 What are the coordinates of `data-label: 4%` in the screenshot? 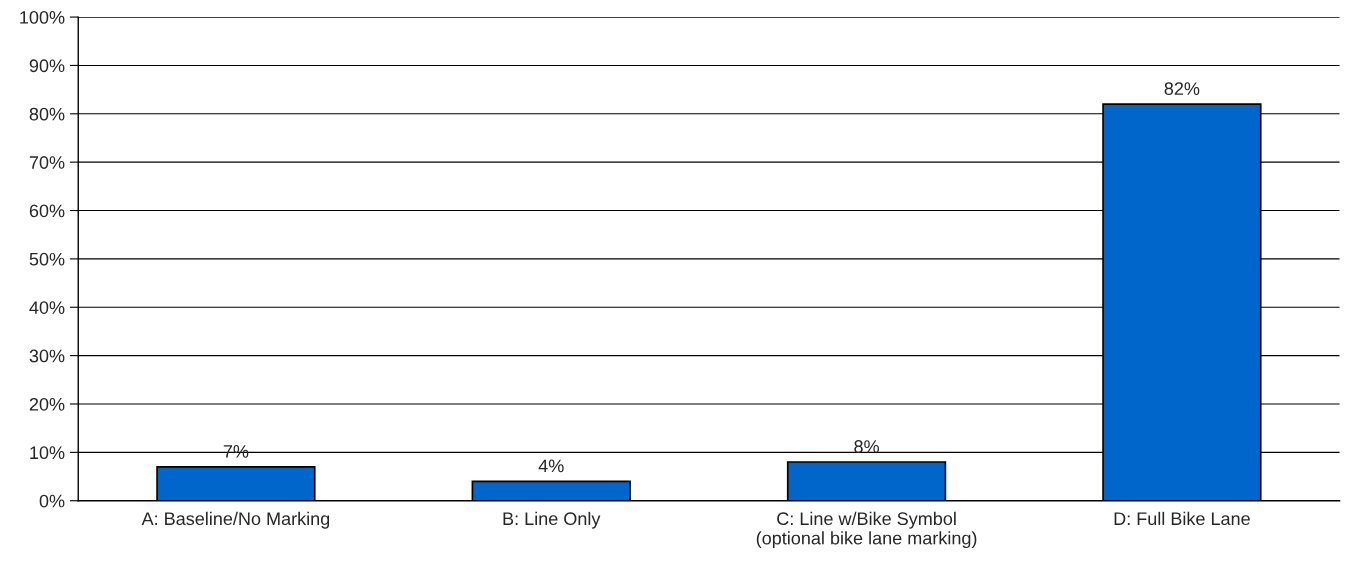 It's located at (551, 466).